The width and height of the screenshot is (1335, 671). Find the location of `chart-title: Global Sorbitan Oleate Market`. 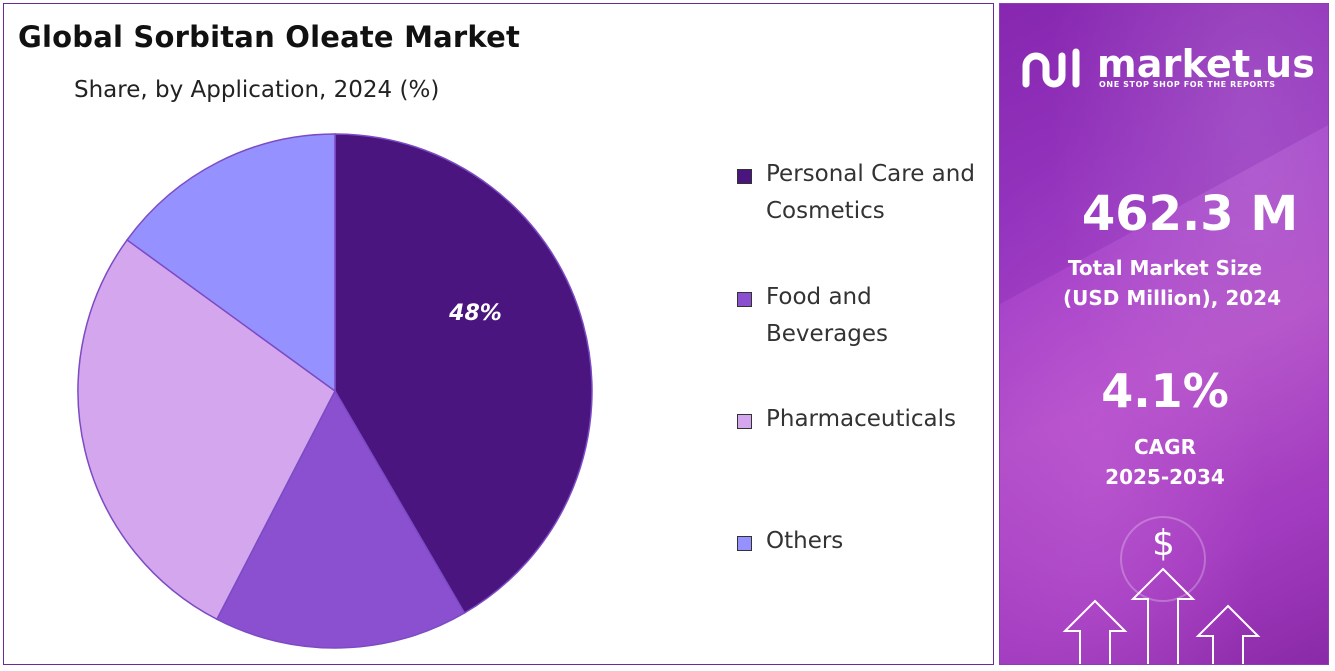

chart-title: Global Sorbitan Oleate Market is located at coordinates (269, 37).